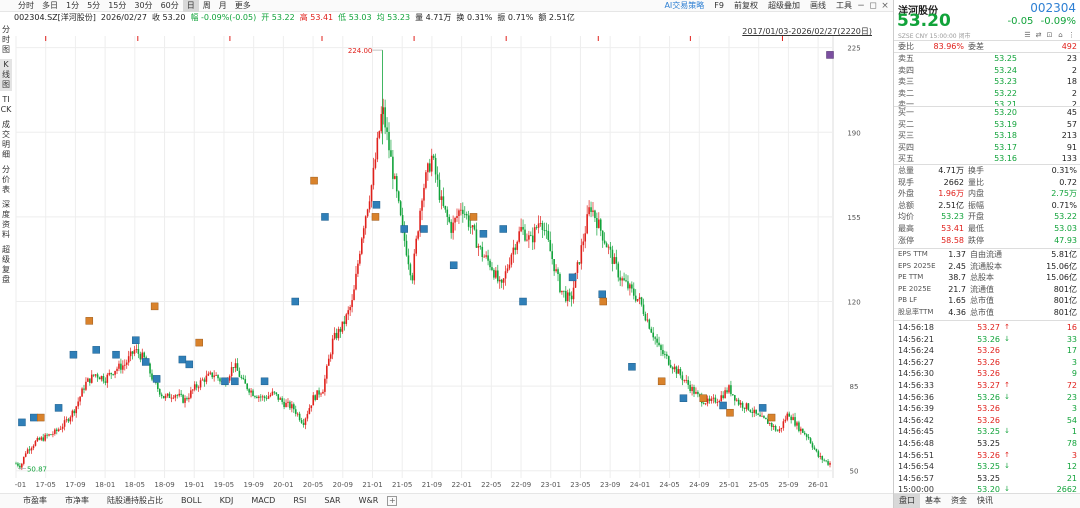  What do you see at coordinates (818, 5) in the screenshot?
I see `tool-button-4: 画线` at bounding box center [818, 5].